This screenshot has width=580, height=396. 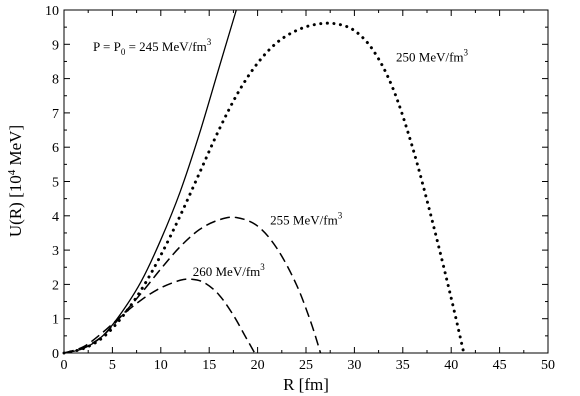 What do you see at coordinates (15, 206) in the screenshot?
I see `y-axis-label-prefix: U(R) [10` at bounding box center [15, 206].